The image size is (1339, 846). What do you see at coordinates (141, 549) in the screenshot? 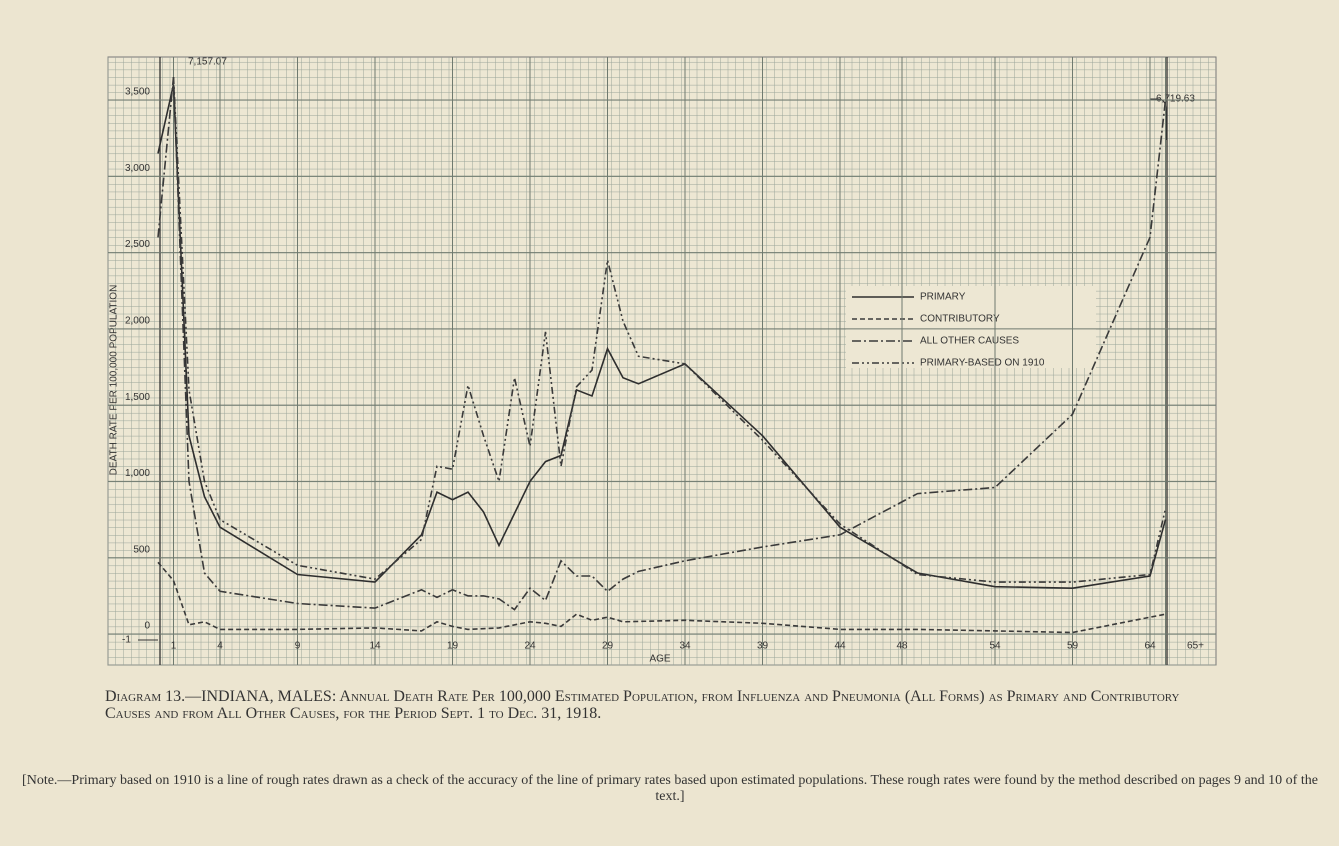
I see `y-tick-label: 500` at bounding box center [141, 549].